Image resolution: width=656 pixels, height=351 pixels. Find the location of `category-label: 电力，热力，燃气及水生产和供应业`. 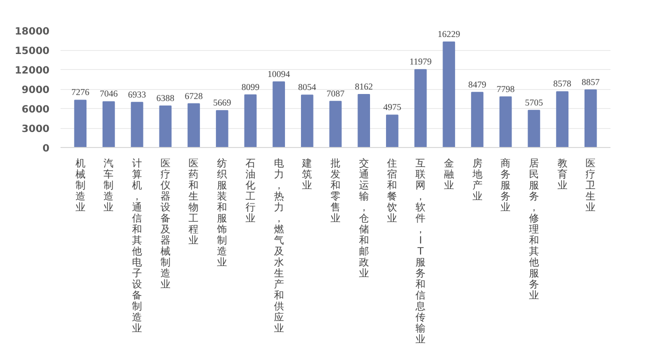

category-label: 电力，热力，燃气及水生产和供应业 is located at coordinates (279, 246).